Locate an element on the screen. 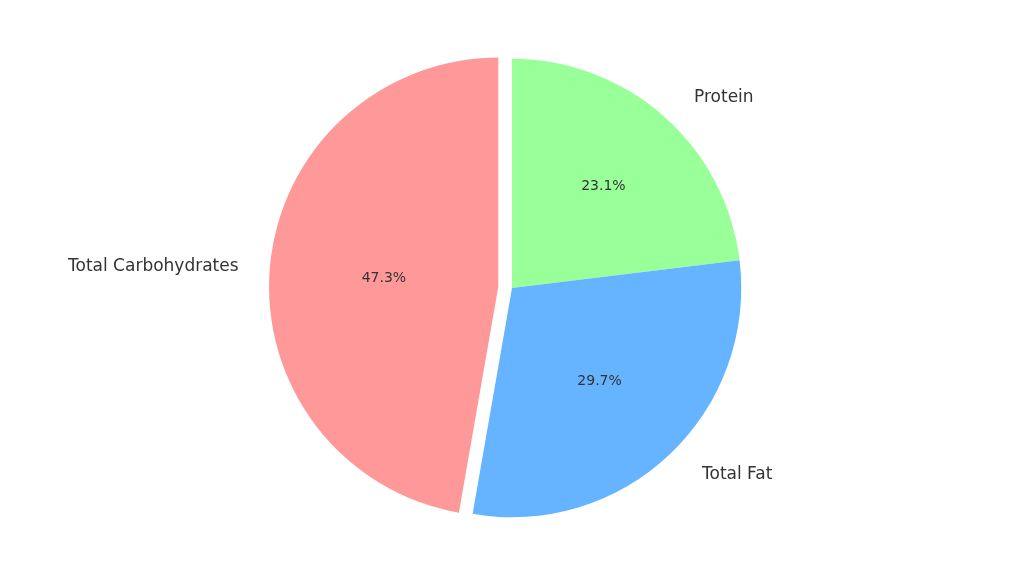 This screenshot has width=1024, height=576. slice-label: Protein is located at coordinates (724, 96).